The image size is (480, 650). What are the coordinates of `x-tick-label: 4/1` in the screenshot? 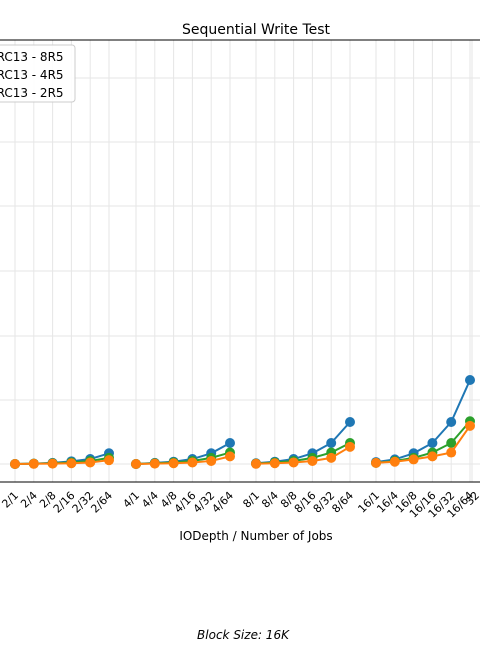 It's located at (131, 500).